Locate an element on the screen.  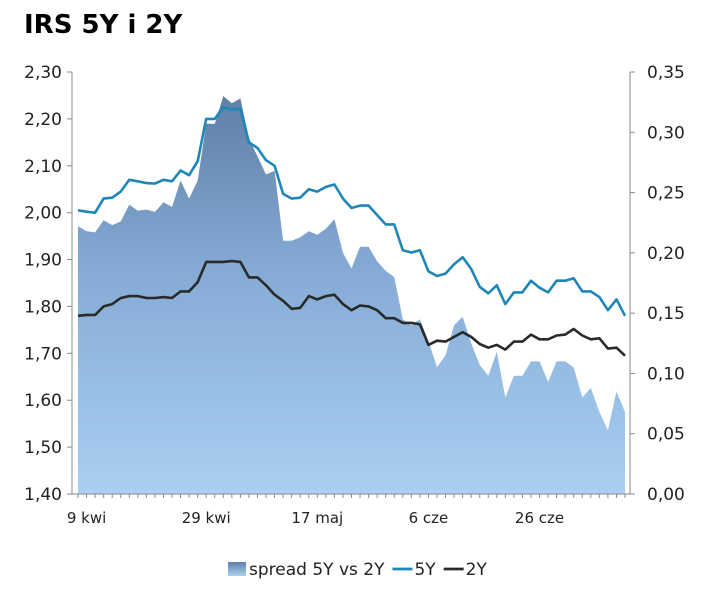
left-tick-label: 1,40 is located at coordinates (43, 495).